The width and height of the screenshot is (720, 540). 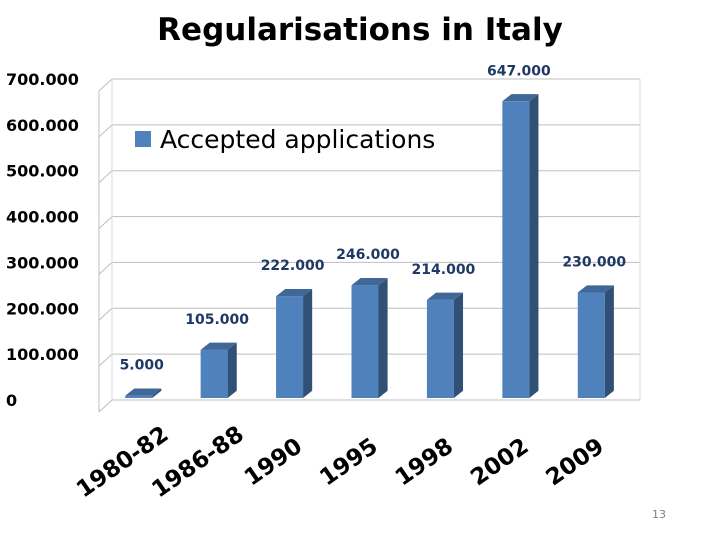 I want to click on data-label: 230.000, so click(x=594, y=263).